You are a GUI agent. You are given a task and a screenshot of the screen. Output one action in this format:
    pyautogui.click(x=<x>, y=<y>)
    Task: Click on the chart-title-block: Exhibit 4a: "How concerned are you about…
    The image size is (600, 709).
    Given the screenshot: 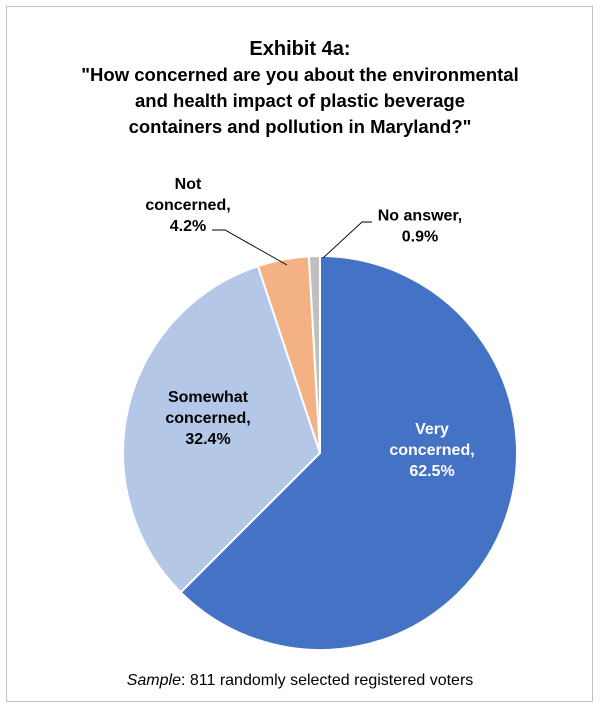 What is the action you would take?
    pyautogui.click(x=300, y=88)
    